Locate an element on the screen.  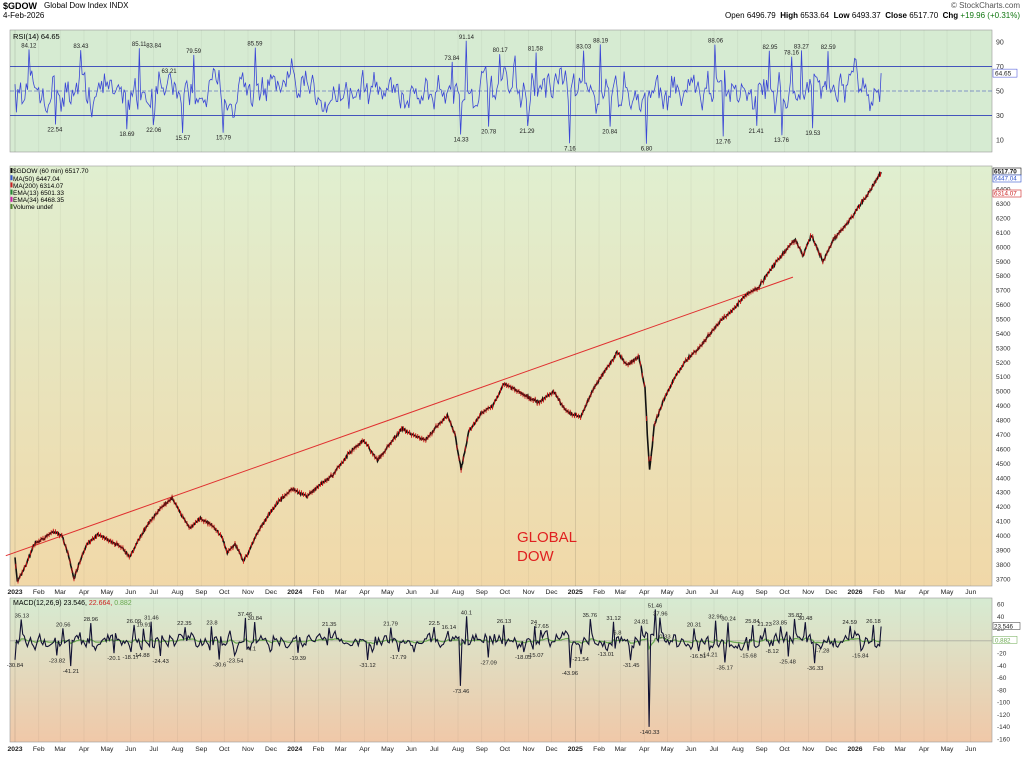
x-label-macd-27: Apr is located at coordinates (644, 749).